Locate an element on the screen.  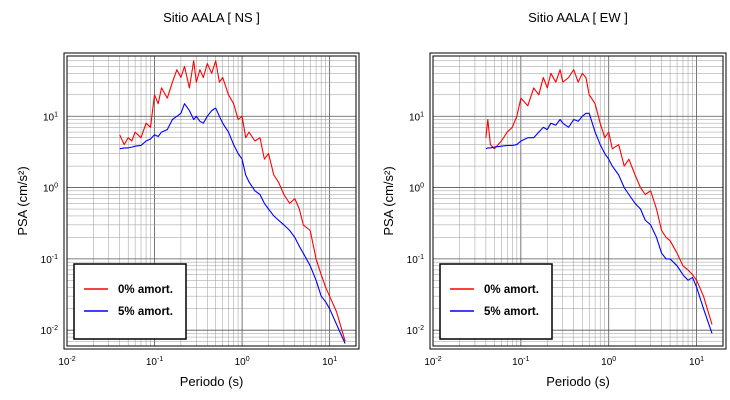
chart-title: Sitio AALA [ NS ] is located at coordinates (211, 17).